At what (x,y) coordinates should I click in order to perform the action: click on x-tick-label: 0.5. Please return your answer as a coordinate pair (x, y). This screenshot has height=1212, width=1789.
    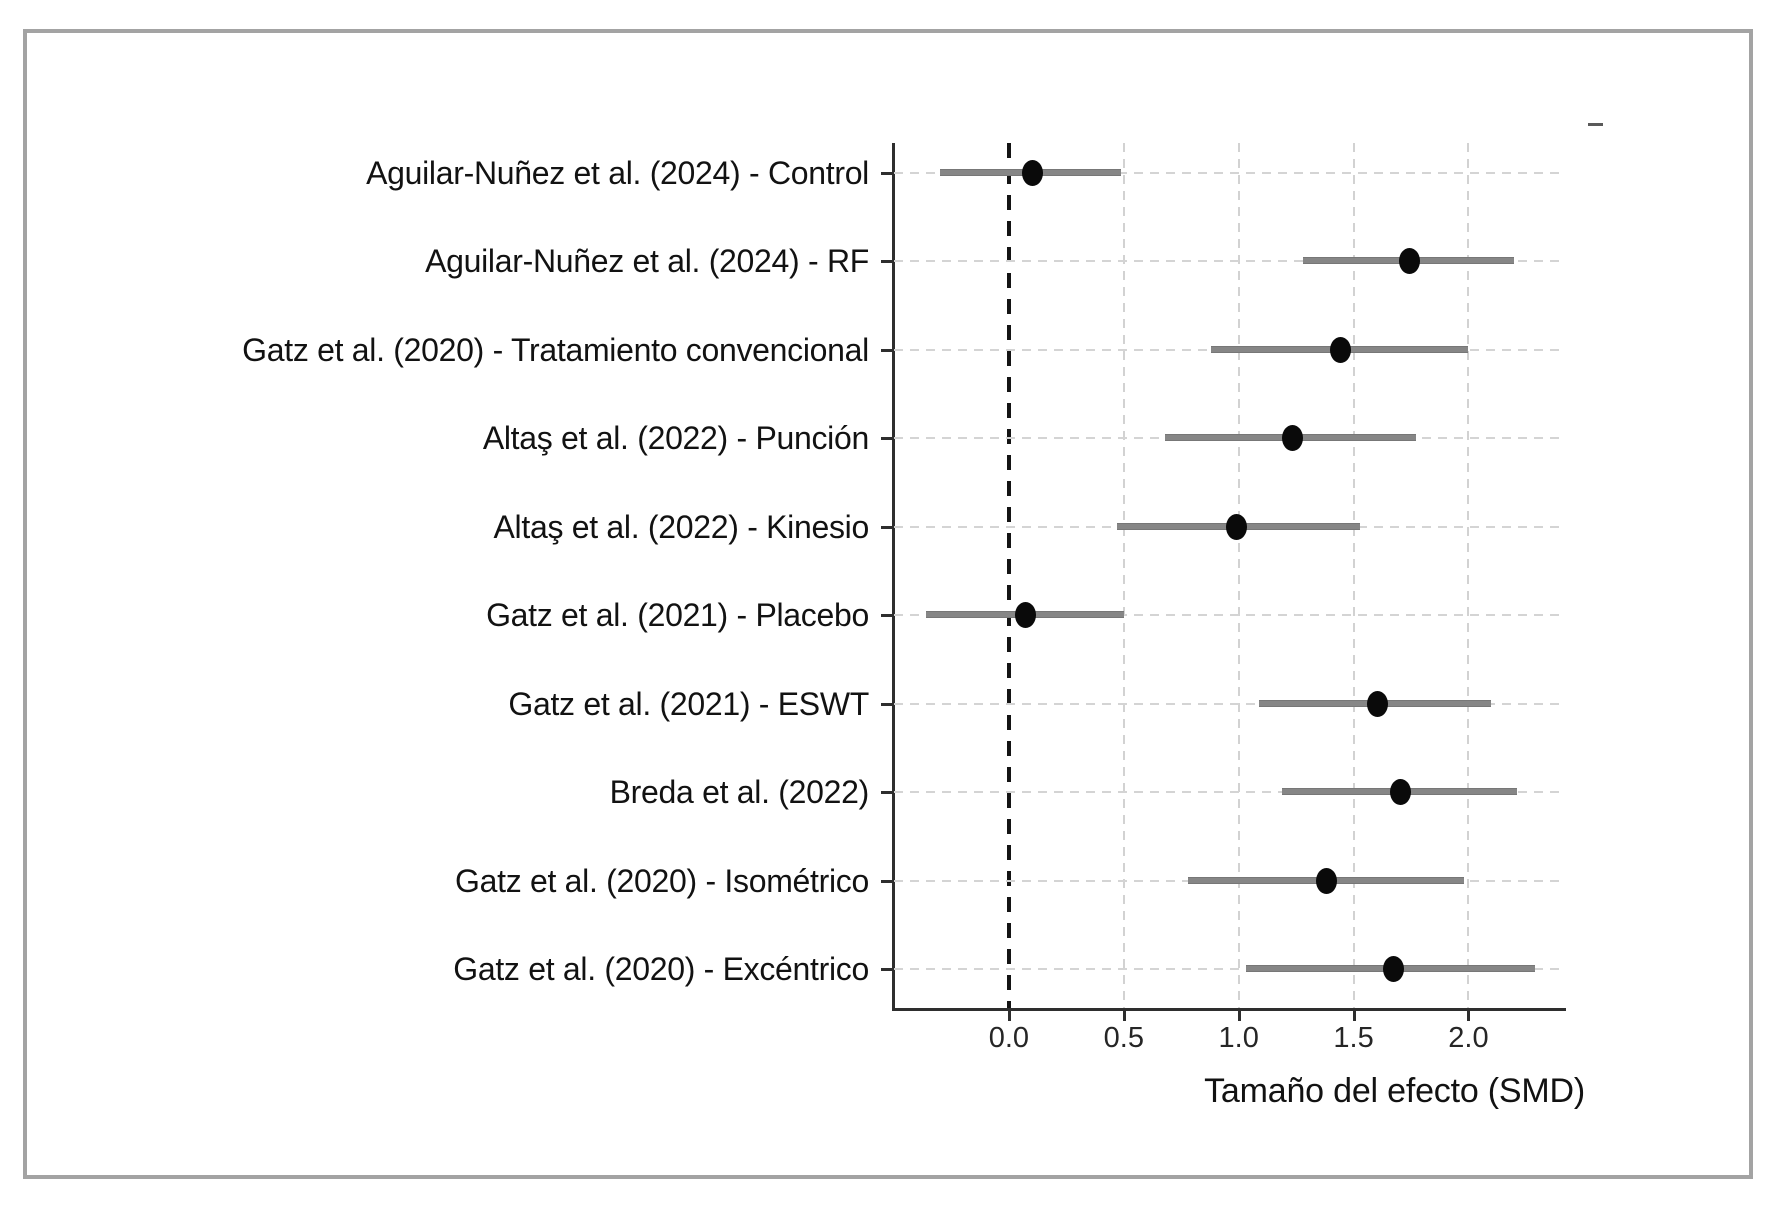
    Looking at the image, I should click on (1123, 1038).